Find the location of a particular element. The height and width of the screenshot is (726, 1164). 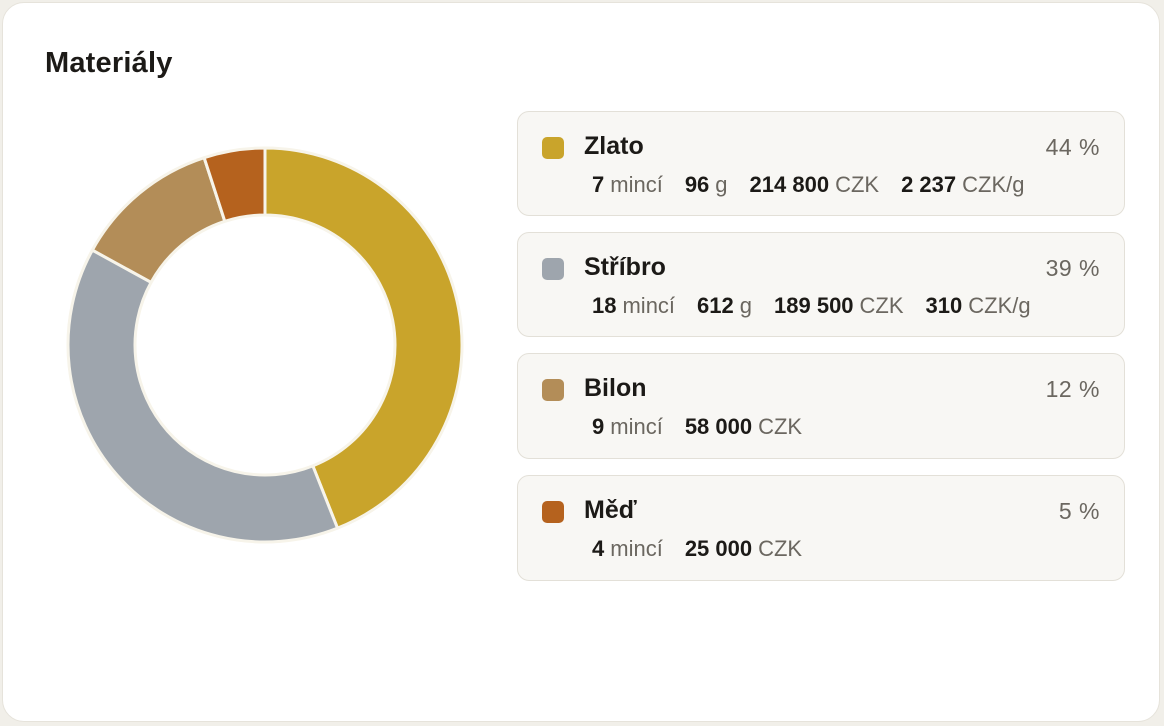

material-stats: 18 mincí 612 g 189 500 CZK 310 CZK/g is located at coordinates (822, 306).